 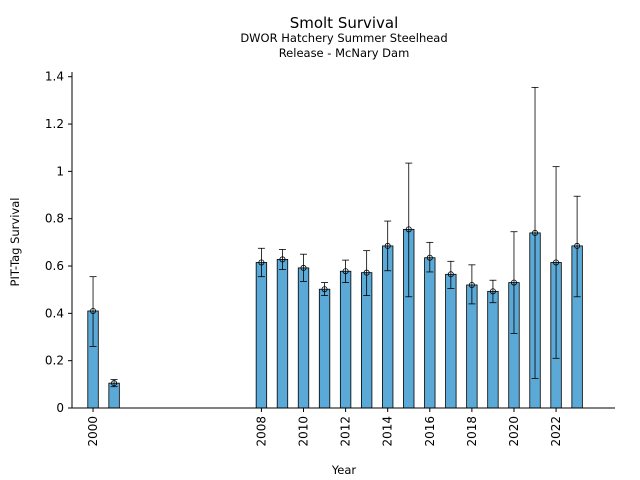 What do you see at coordinates (93, 431) in the screenshot?
I see `x-tick-label: 2000` at bounding box center [93, 431].